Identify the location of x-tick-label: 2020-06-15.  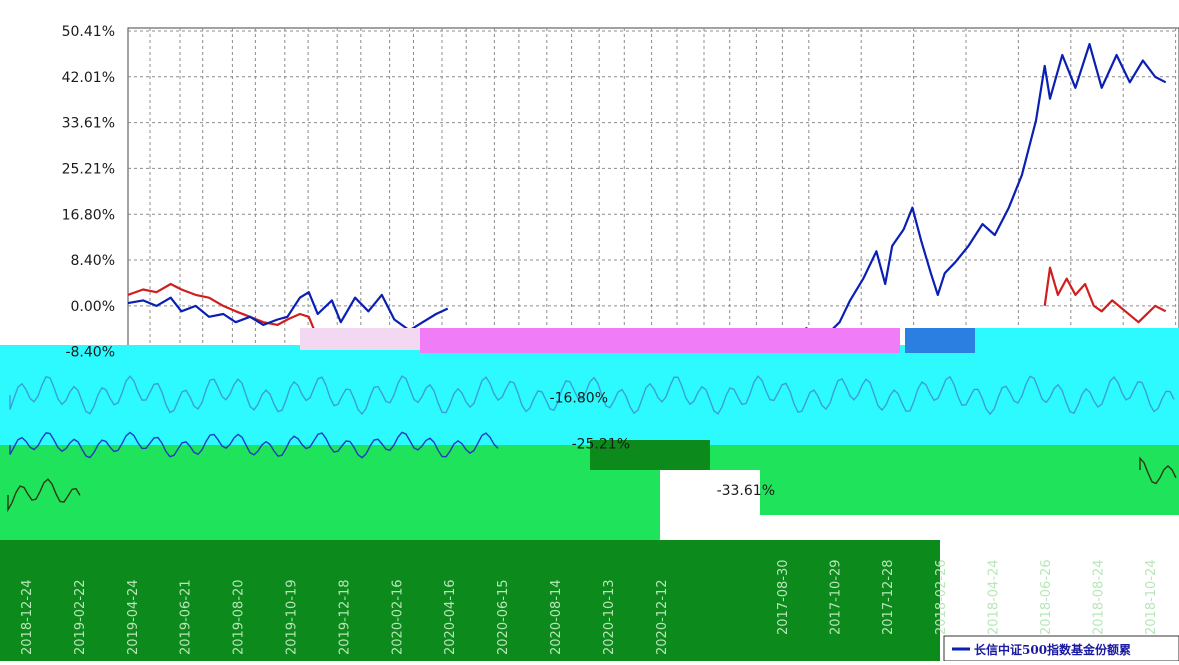
(503, 617).